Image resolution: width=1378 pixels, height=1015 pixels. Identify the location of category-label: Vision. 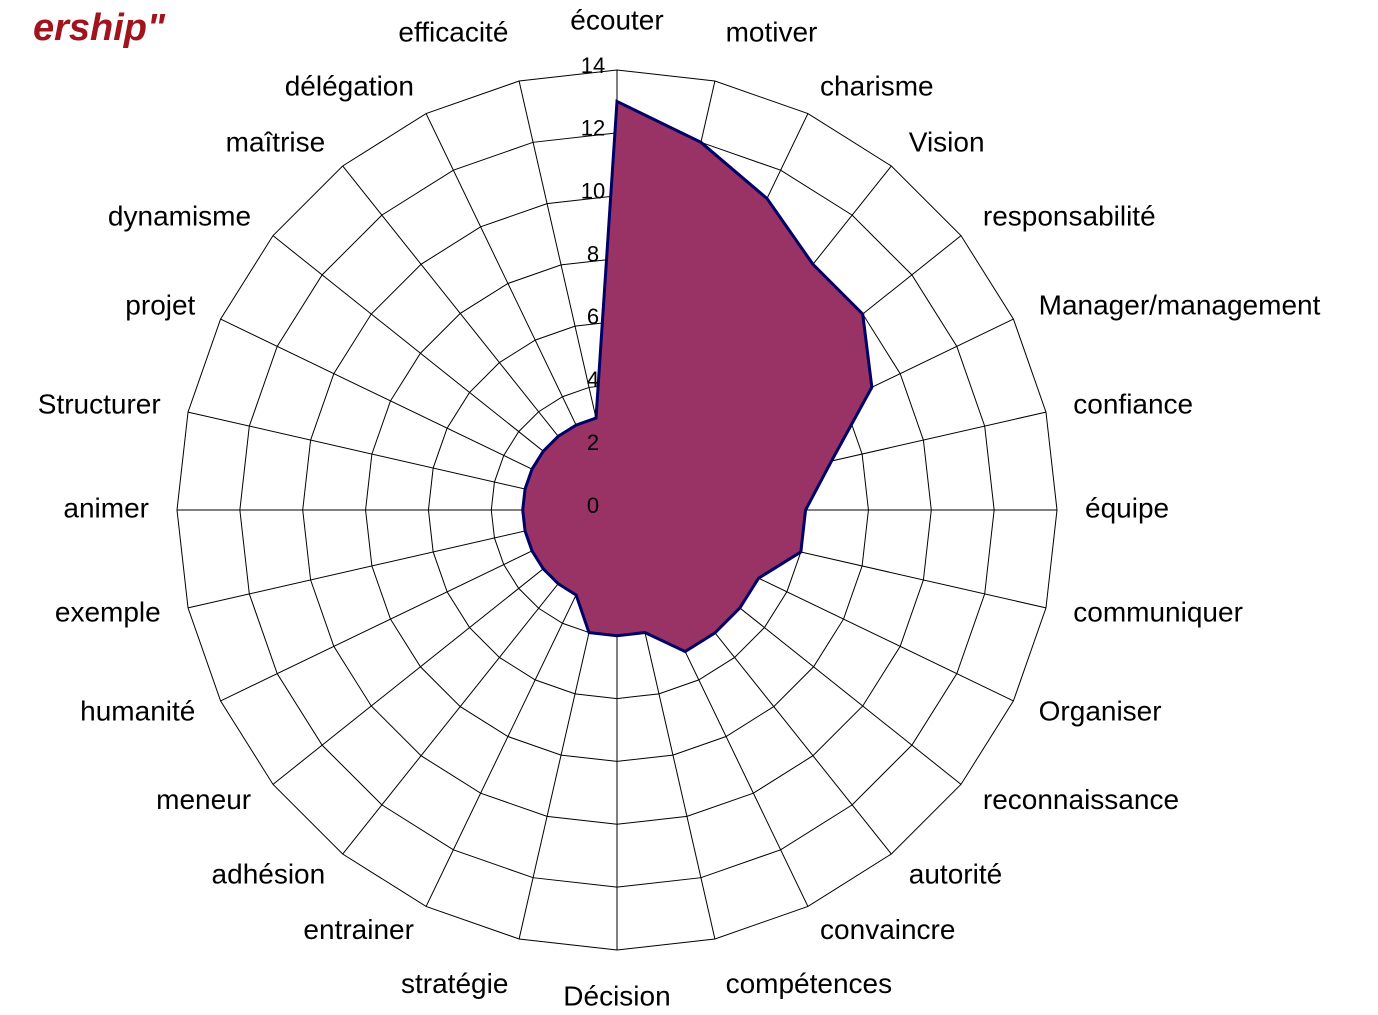
(947, 141).